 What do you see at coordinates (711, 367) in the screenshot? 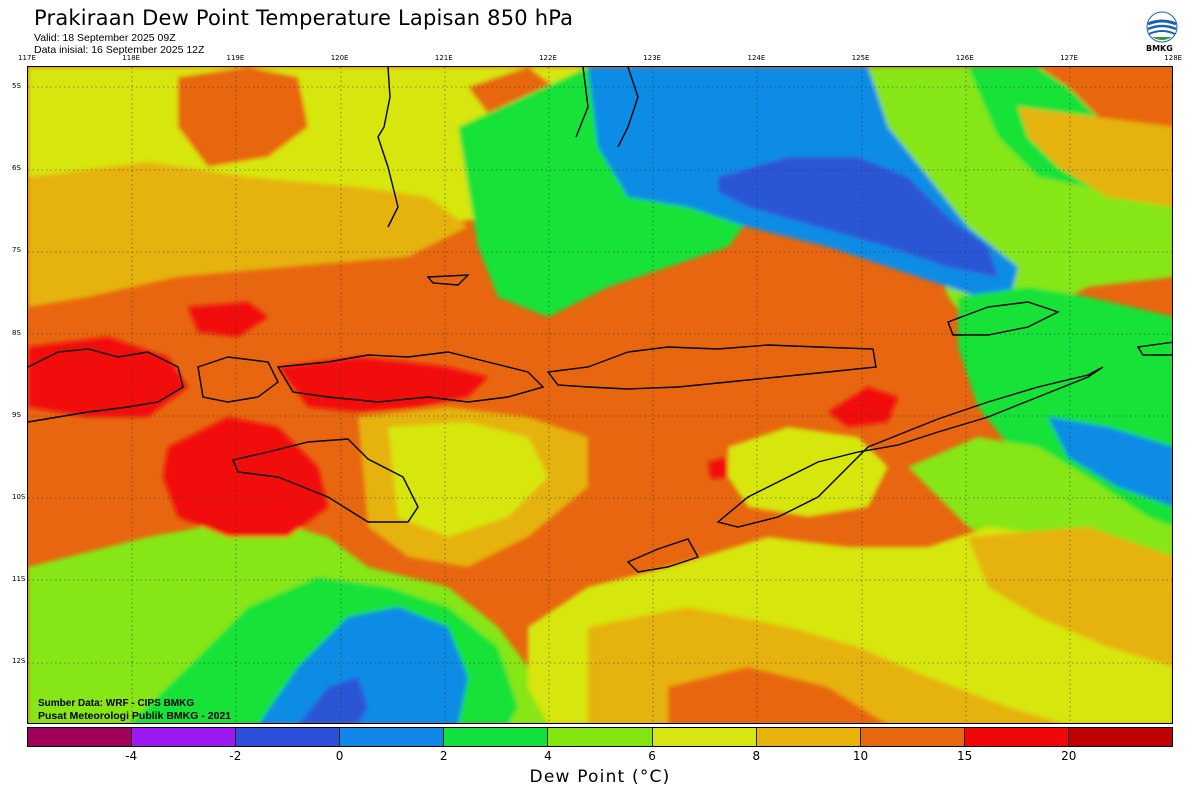
I see `coast-flores` at bounding box center [711, 367].